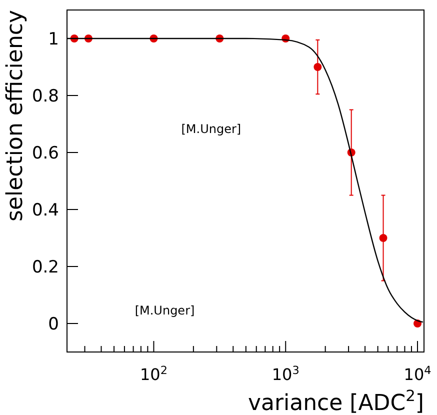 This screenshot has width=437, height=415. I want to click on y-axis-title: selection efficiency, so click(15, 116).